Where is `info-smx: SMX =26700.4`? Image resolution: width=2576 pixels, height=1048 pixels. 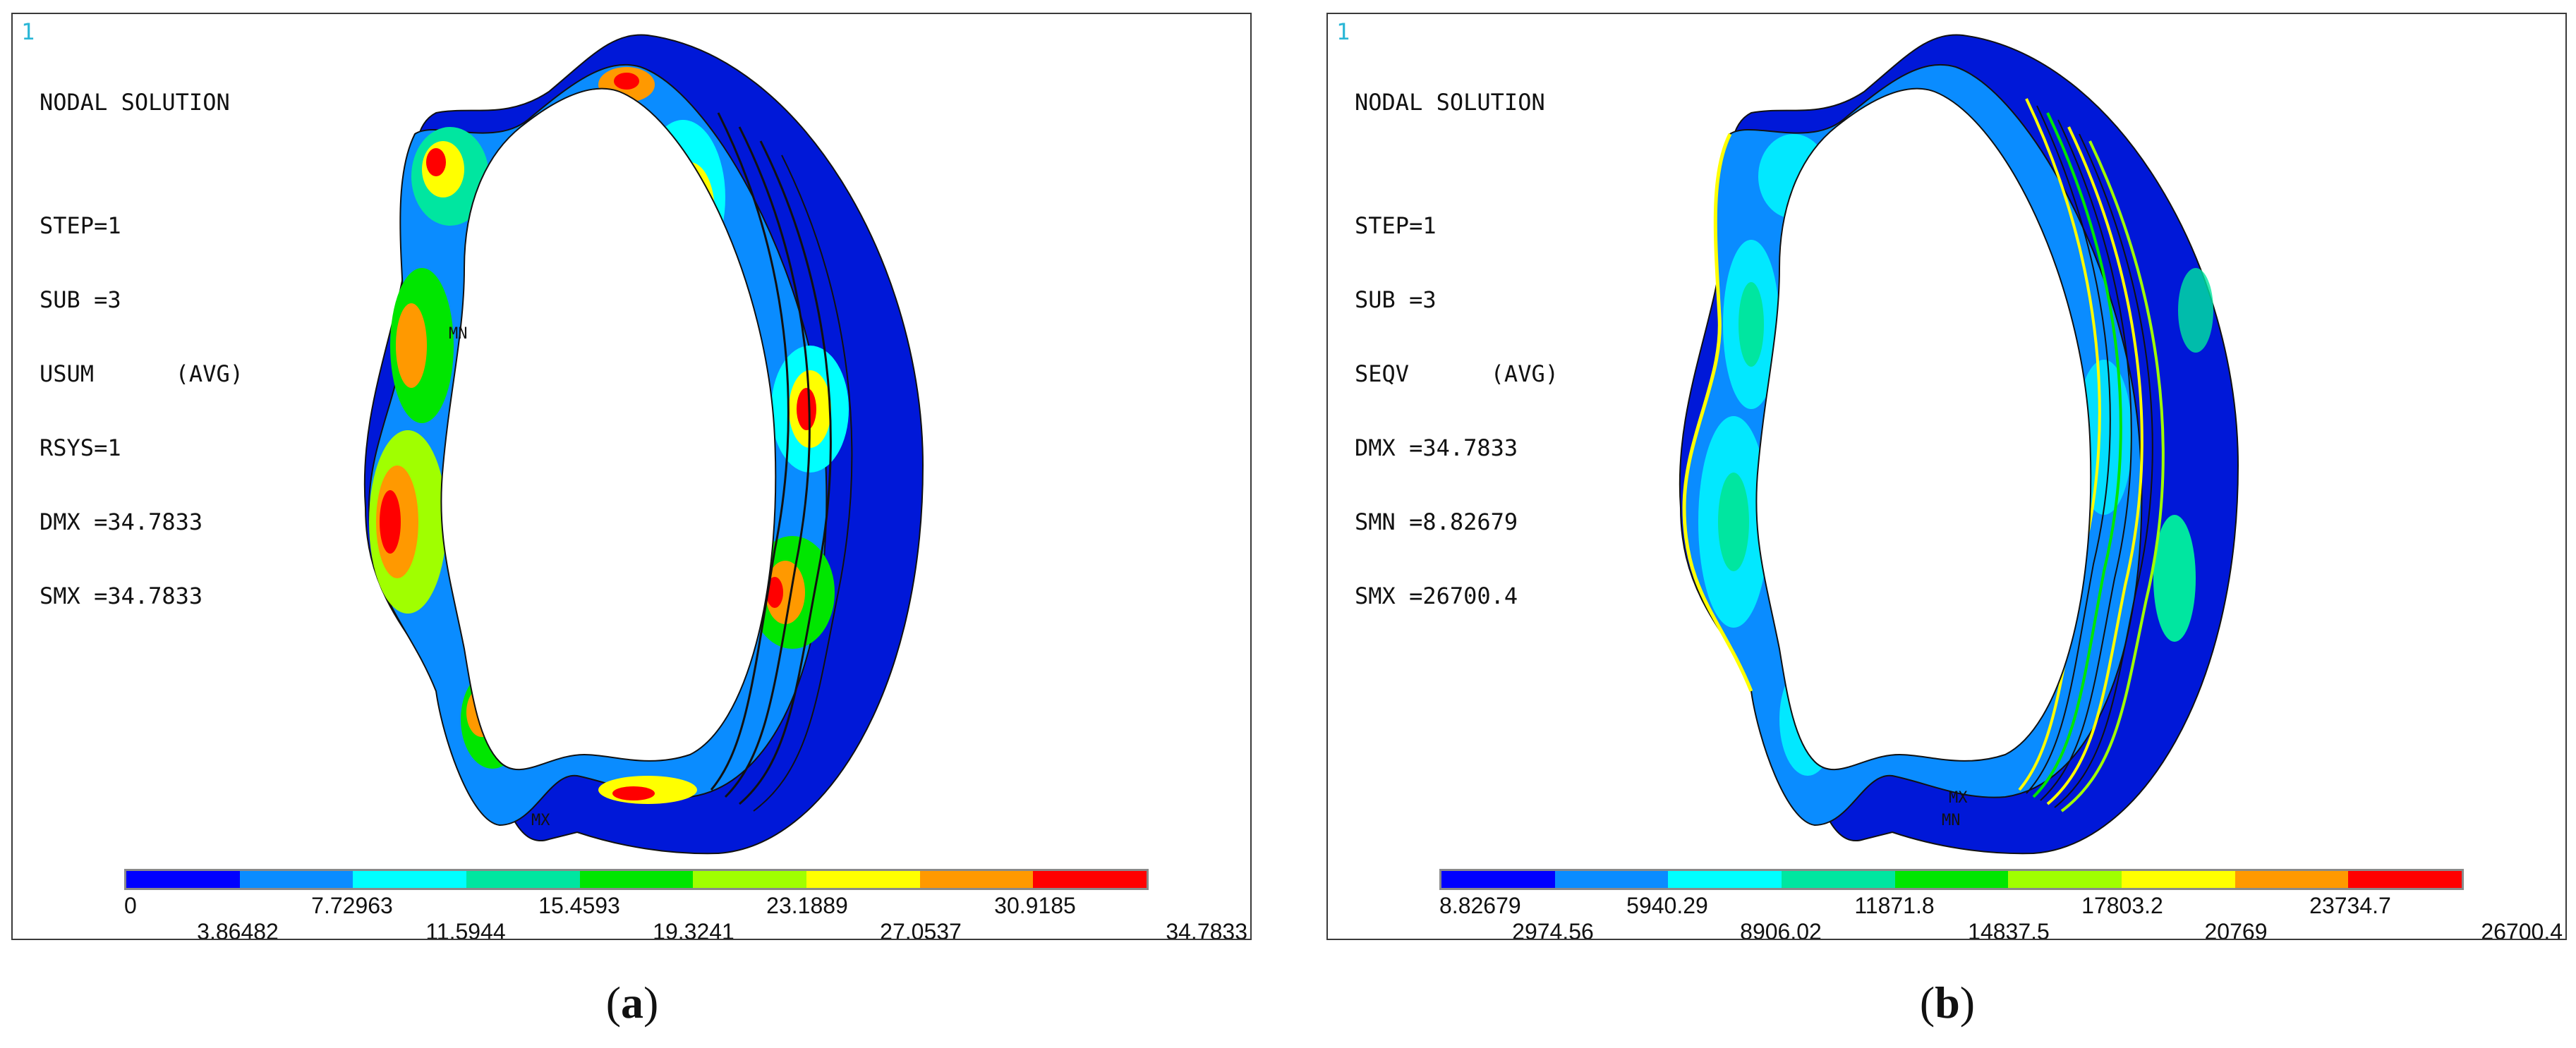 info-smx: SMX =26700.4 is located at coordinates (1437, 596).